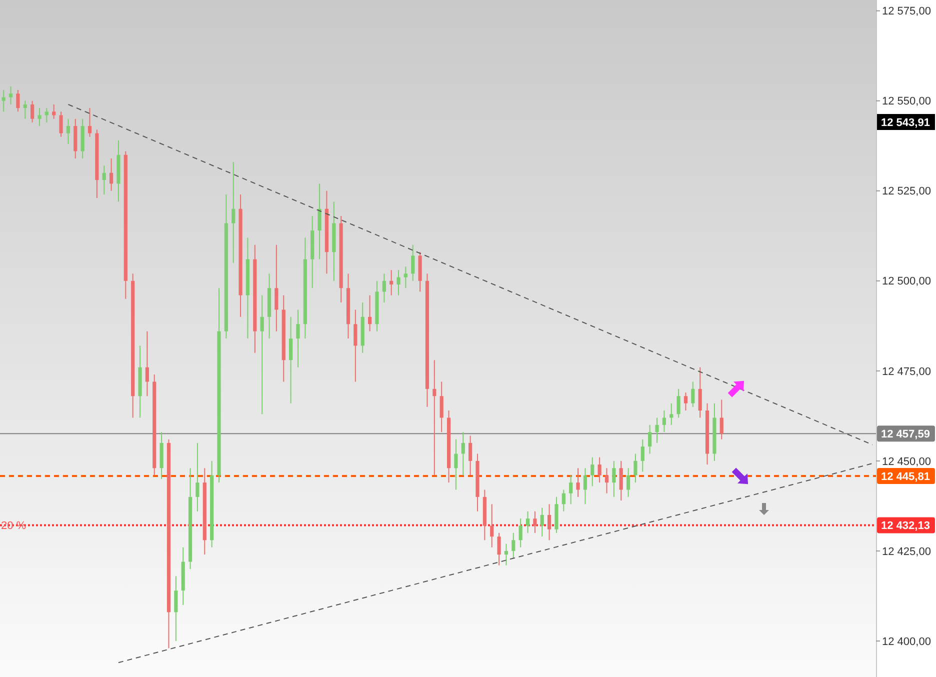 The image size is (936, 677). I want to click on y-tick-label: 12 425,00, so click(906, 552).